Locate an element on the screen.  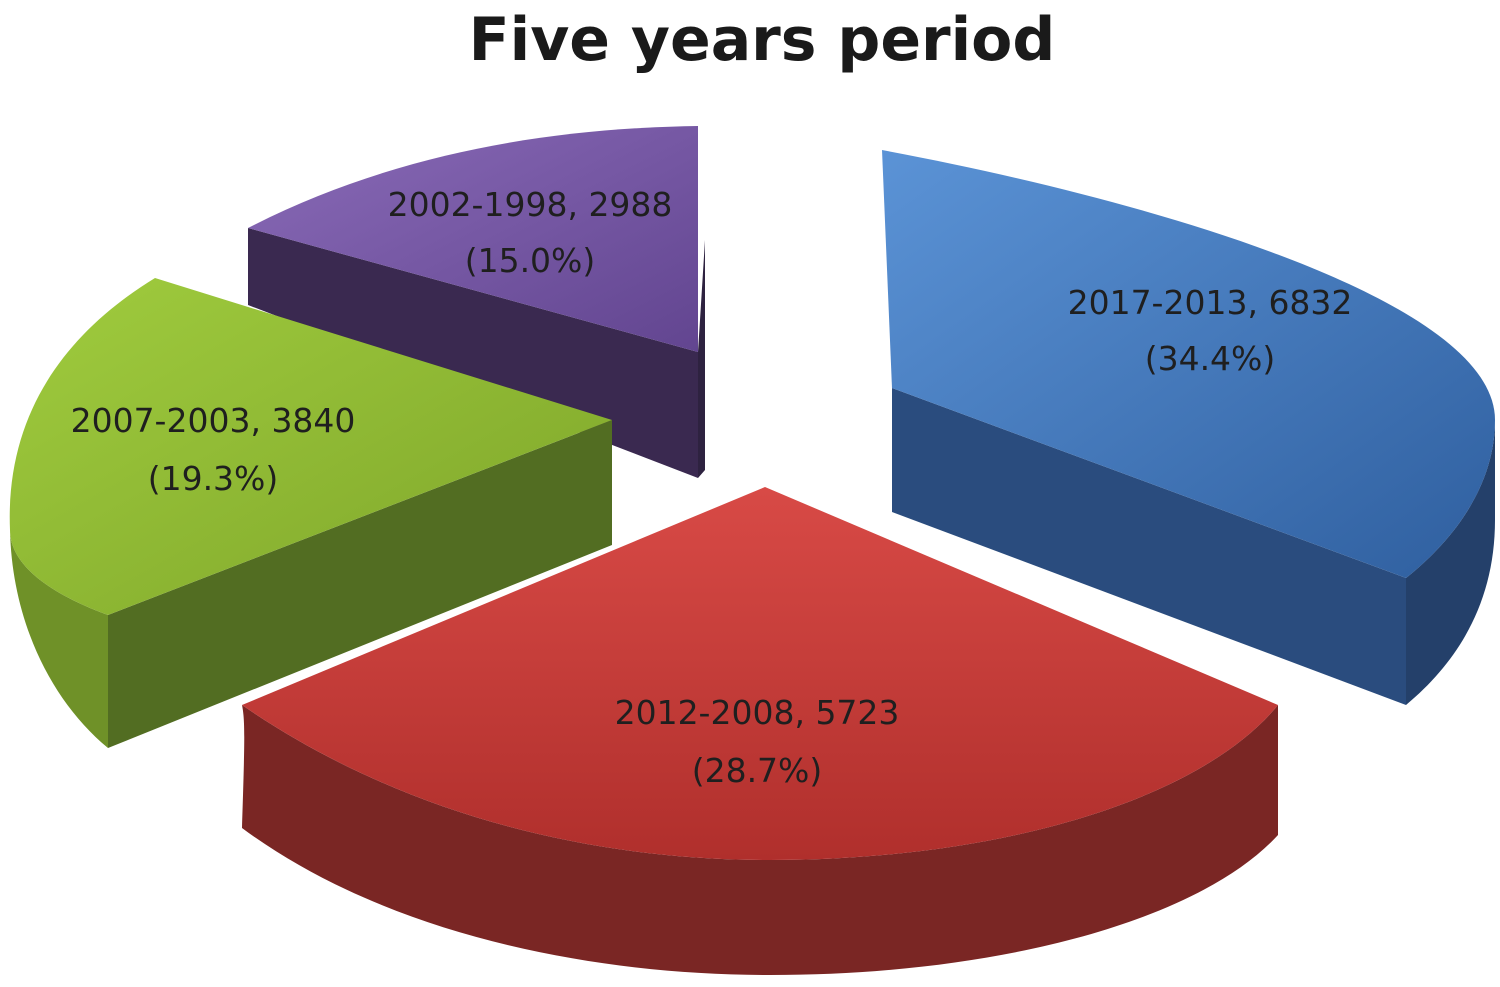
label-percent: (19.3%) is located at coordinates (213, 478).